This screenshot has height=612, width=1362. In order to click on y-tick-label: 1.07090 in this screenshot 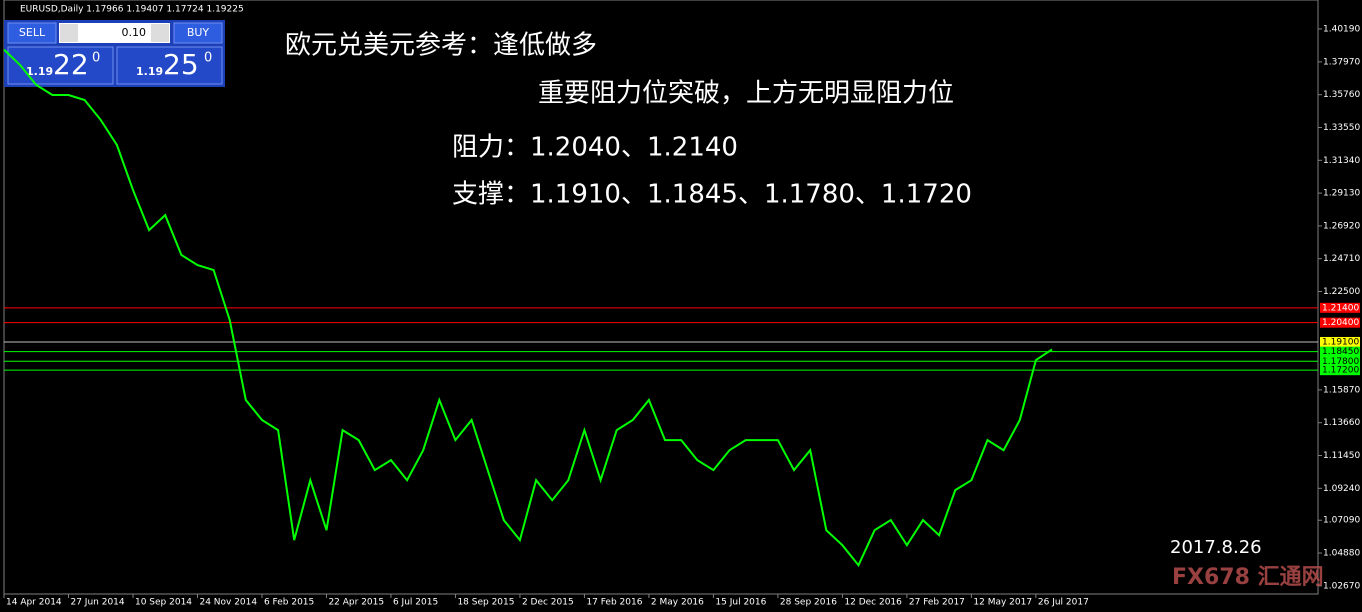, I will do `click(1341, 521)`.